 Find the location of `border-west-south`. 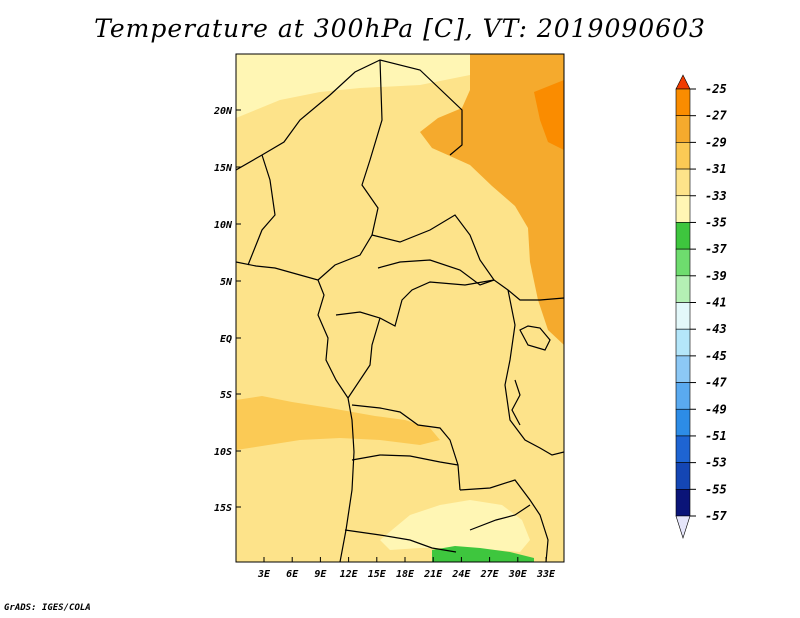

border-west-south is located at coordinates (261, 210).